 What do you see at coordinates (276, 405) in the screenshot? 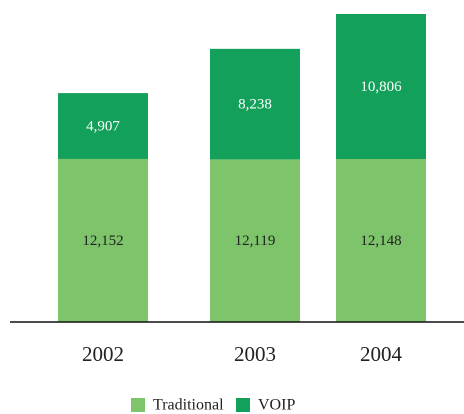
I see `legend-label: VOIP` at bounding box center [276, 405].